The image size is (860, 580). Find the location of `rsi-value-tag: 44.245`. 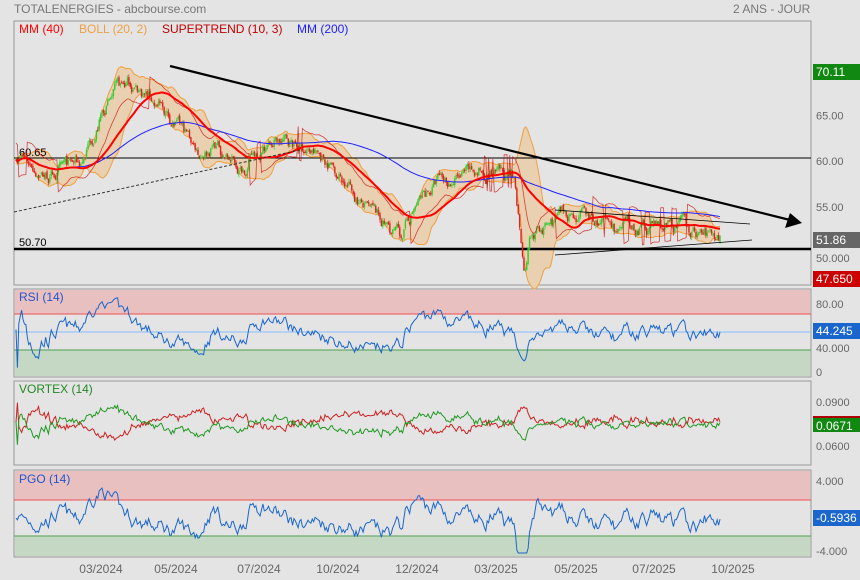

rsi-value-tag: 44.245 is located at coordinates (836, 331).